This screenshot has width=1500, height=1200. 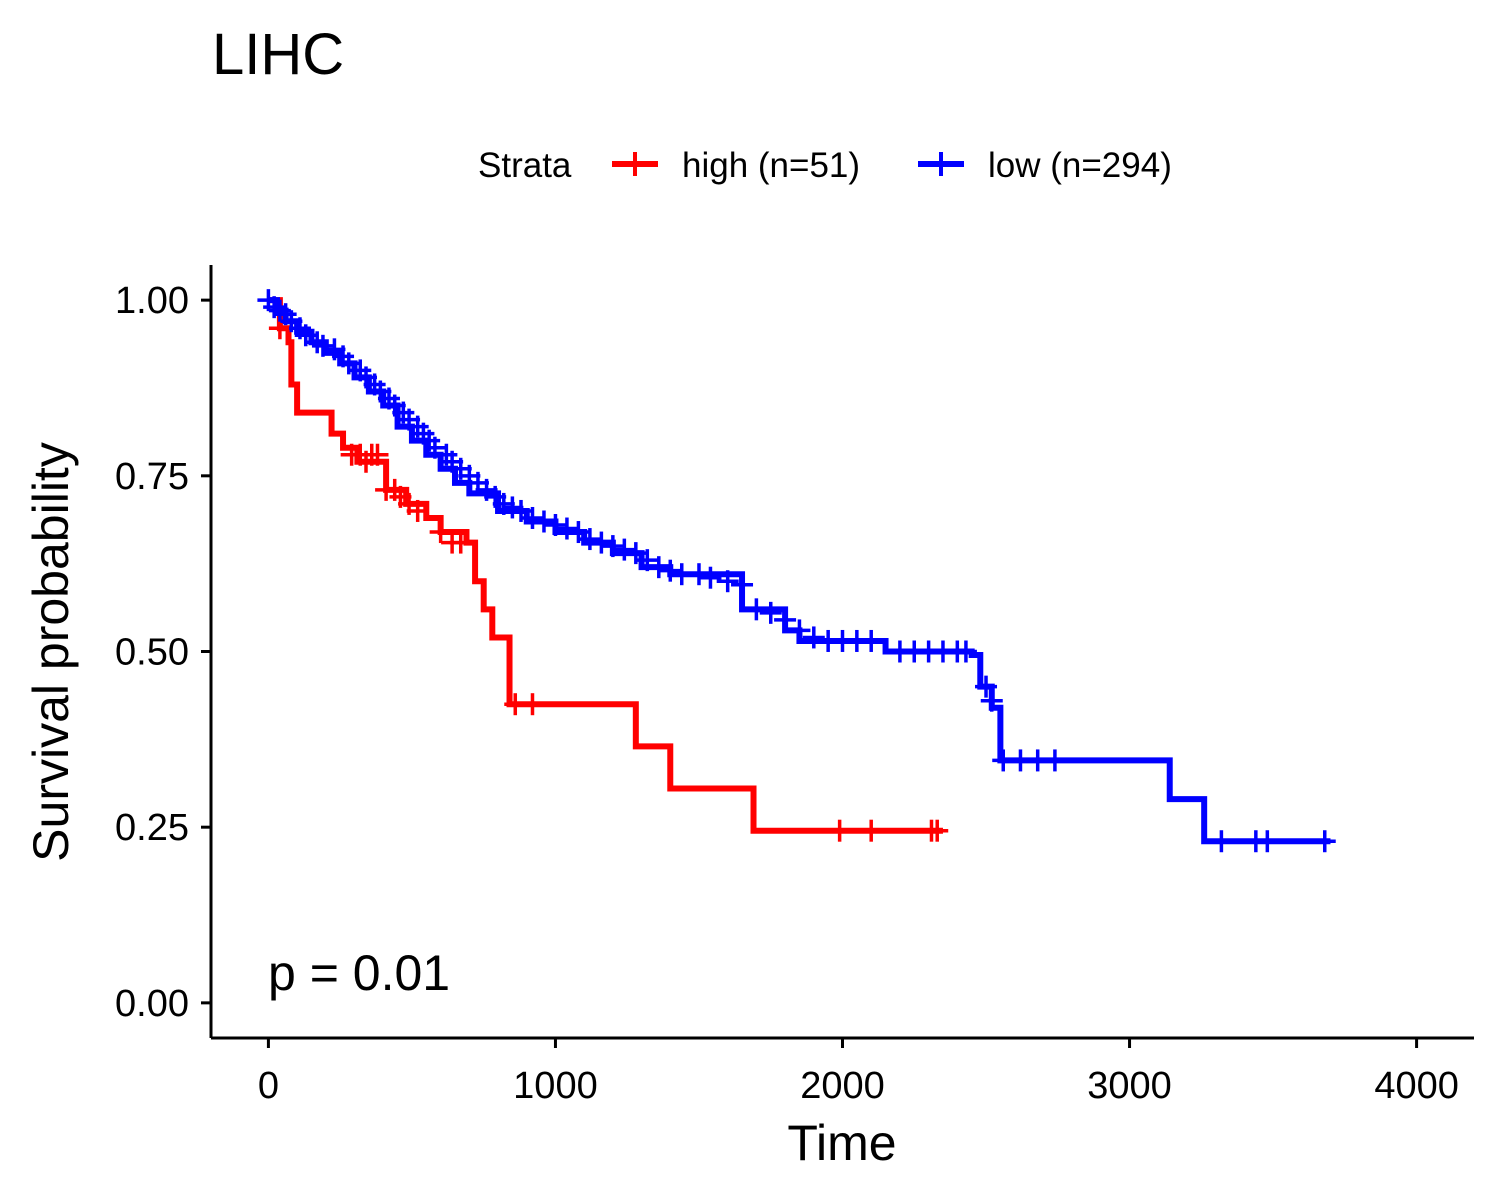 I want to click on y-tick-label: 0.50, so click(x=152, y=653).